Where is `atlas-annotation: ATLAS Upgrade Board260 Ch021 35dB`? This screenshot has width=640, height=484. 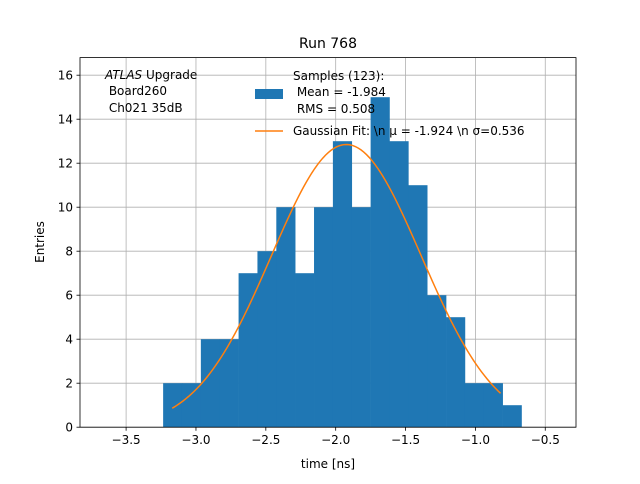
atlas-annotation: ATLAS Upgrade Board260 Ch021 35dB is located at coordinates (150, 91).